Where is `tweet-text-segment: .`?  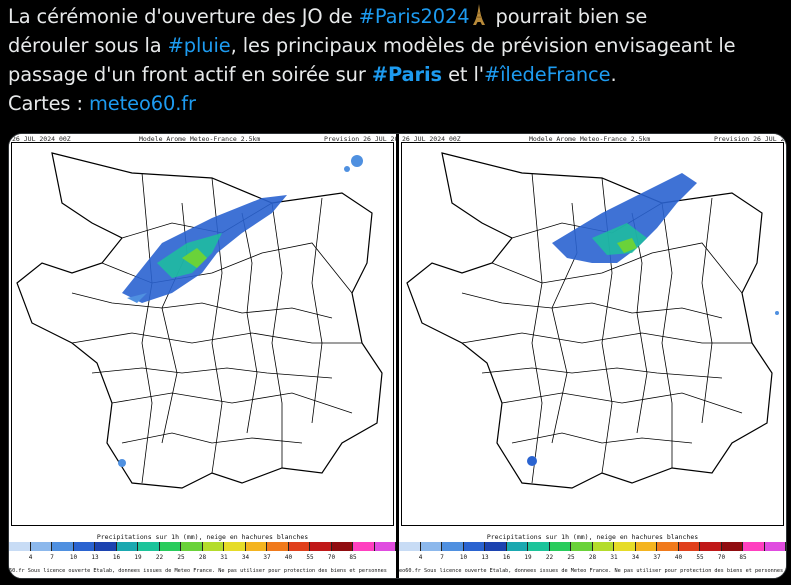
tweet-text-segment: . is located at coordinates (613, 74).